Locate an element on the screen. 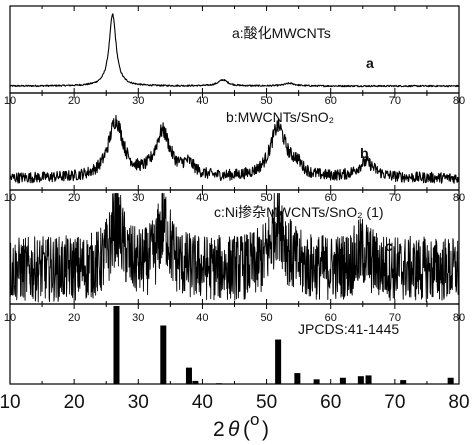 The width and height of the screenshot is (474, 445). tick-label-x: 20 is located at coordinates (74, 402).